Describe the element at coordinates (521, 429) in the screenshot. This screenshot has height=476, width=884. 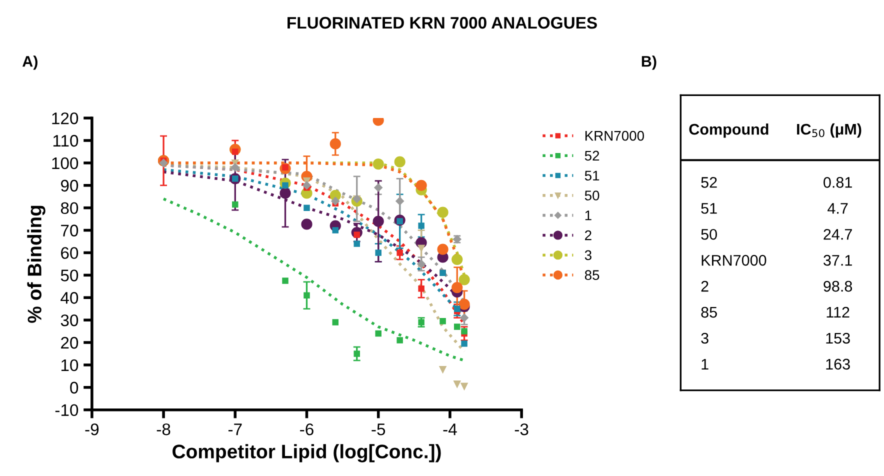
I see `x-tick-label: -3` at that location.